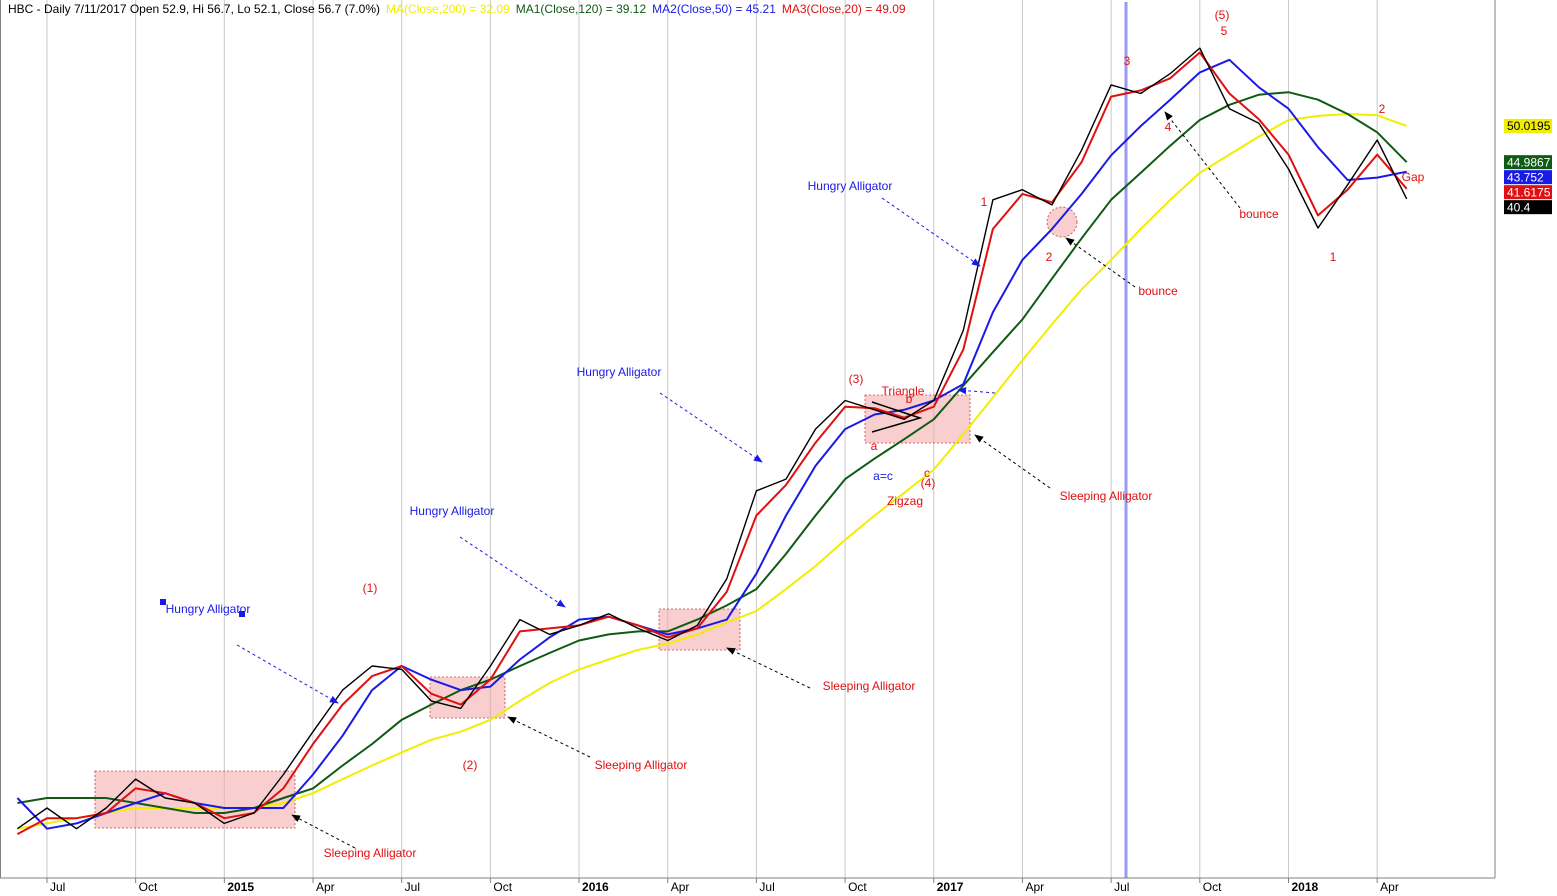 The width and height of the screenshot is (1557, 896). I want to click on last-value-label: 40.4, so click(1519, 207).